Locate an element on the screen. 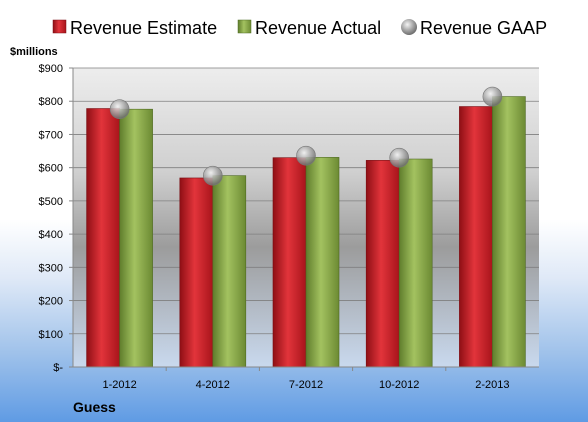  legend-item-revenue-gaap: Revenue GAAP is located at coordinates (474, 28).